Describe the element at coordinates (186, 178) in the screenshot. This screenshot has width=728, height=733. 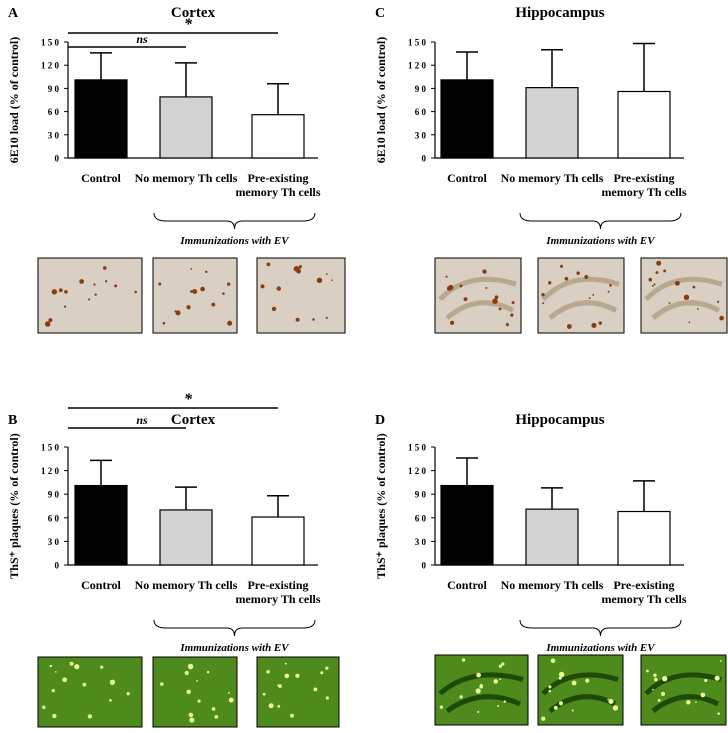
I see `x-tick-label: No memory Th cells` at that location.